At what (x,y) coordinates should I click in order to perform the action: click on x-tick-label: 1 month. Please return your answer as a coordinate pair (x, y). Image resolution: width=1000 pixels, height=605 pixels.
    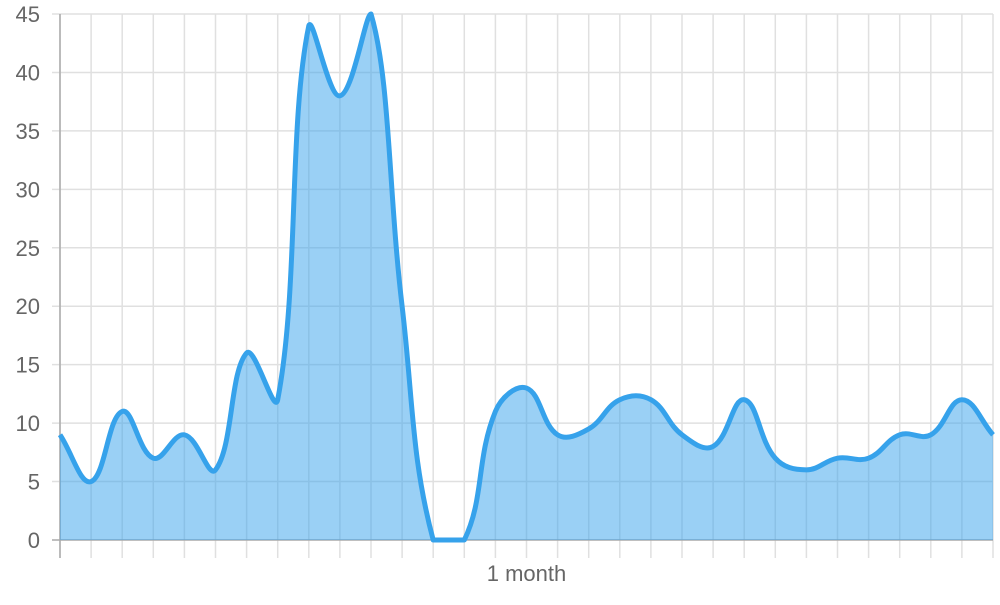
    Looking at the image, I should click on (527, 573).